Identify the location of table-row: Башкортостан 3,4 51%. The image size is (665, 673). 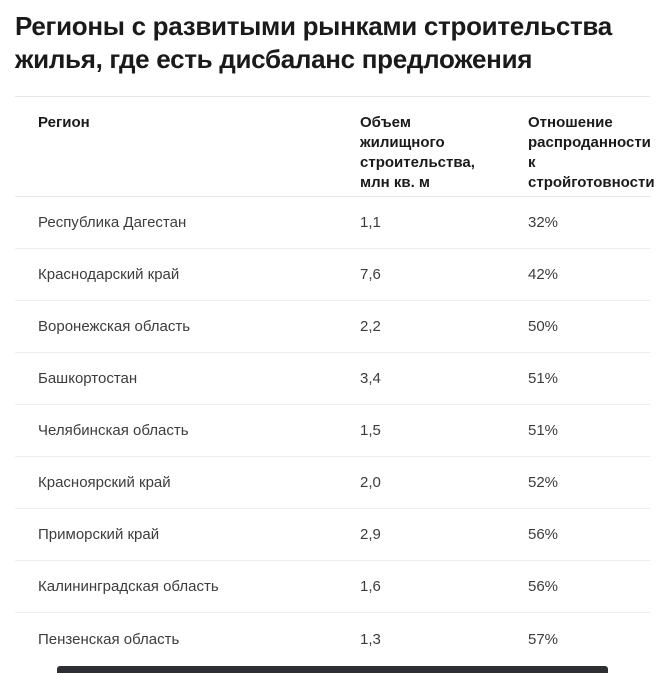
(332, 379).